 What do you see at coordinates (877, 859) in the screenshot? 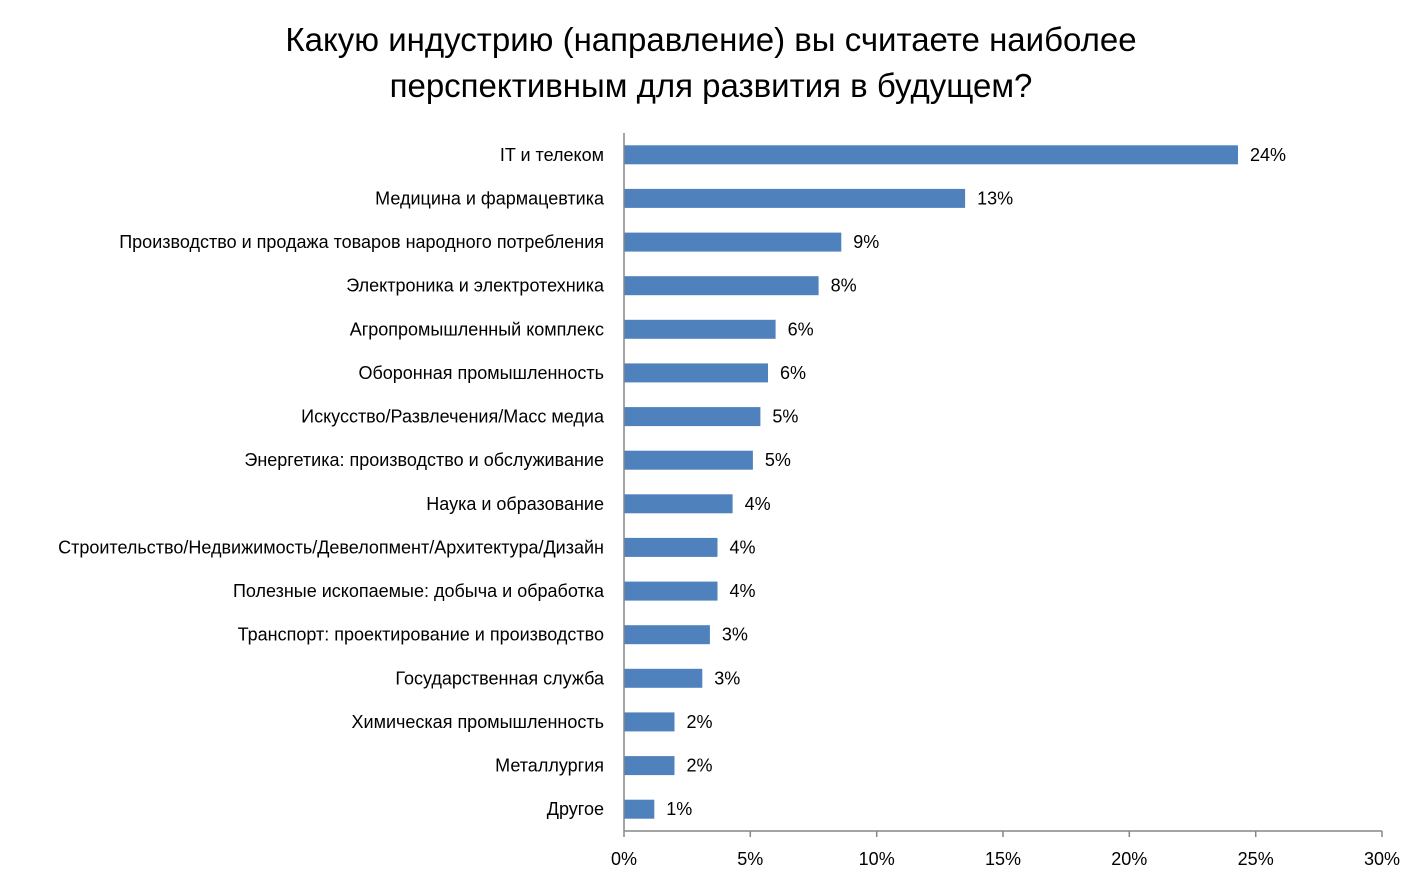
I see `x-tick-label-2: 10%` at bounding box center [877, 859].